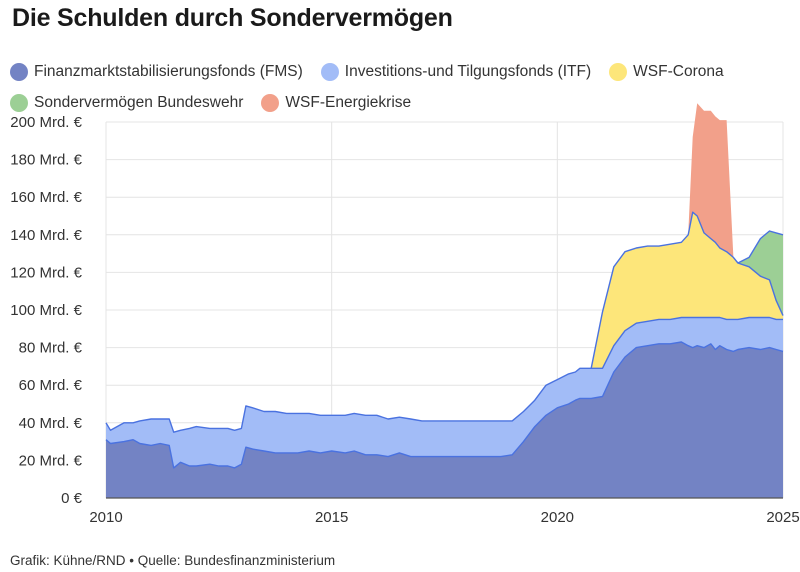 Image resolution: width=800 pixels, height=572 pixels. What do you see at coordinates (46, 272) in the screenshot?
I see `y-tick-label: 120 Mrd. €` at bounding box center [46, 272].